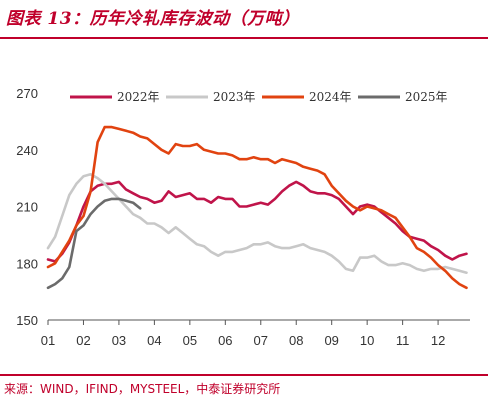 The width and height of the screenshot is (488, 400). I want to click on title-underline, so click(244, 38).